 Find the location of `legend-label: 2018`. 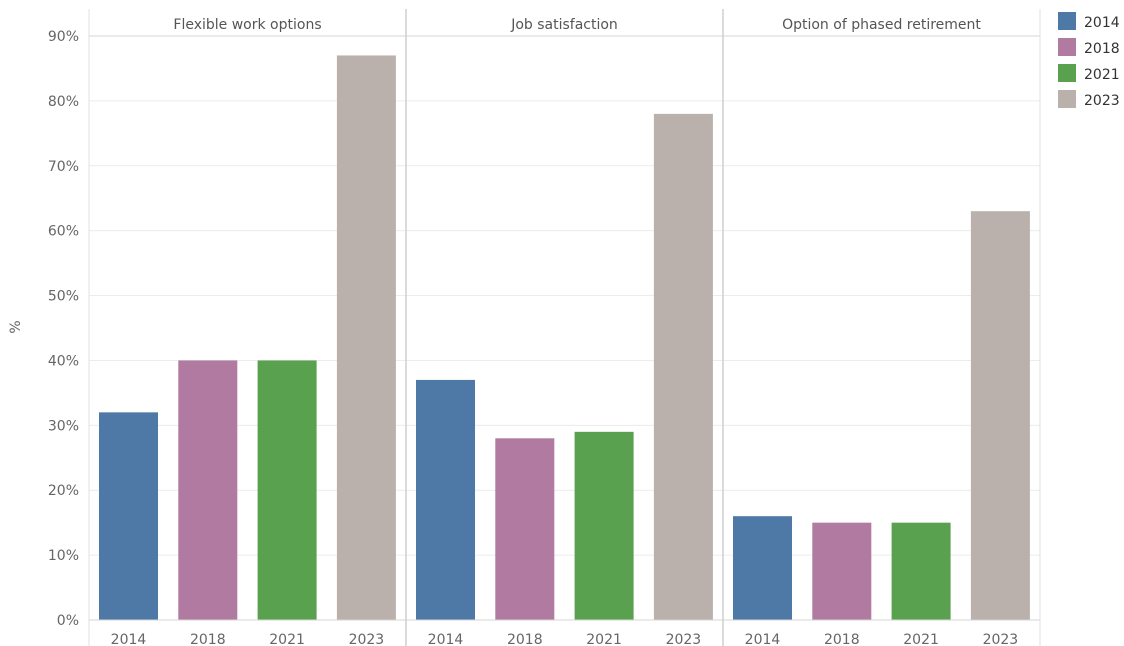

legend-label: 2018 is located at coordinates (1102, 49).